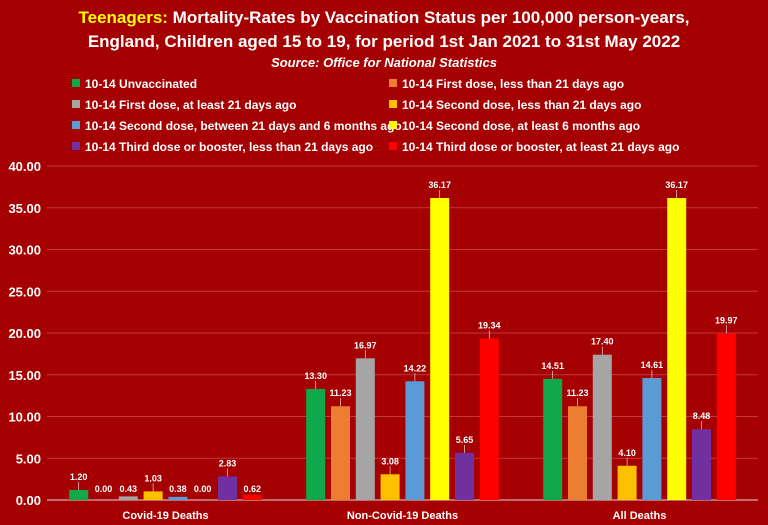 Image resolution: width=768 pixels, height=525 pixels. I want to click on y-tick-label: 30.00, so click(24, 250).